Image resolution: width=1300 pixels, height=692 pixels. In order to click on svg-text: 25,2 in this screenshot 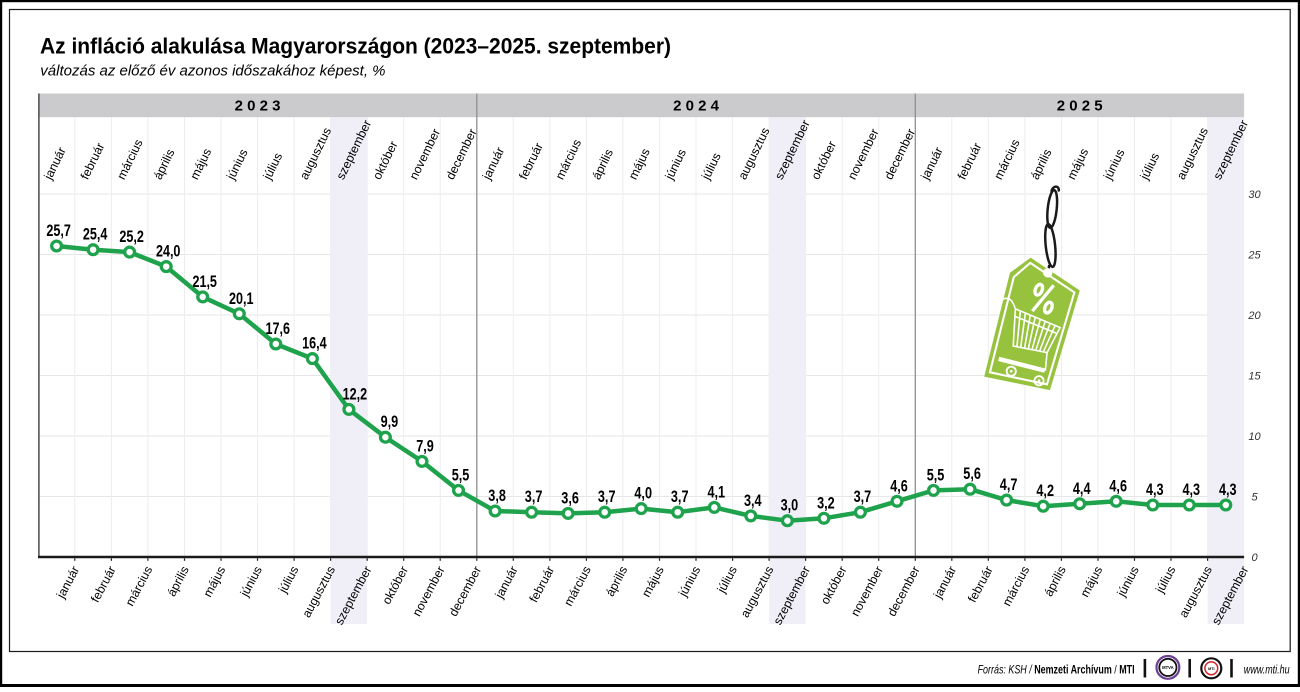, I will do `click(131, 236)`.